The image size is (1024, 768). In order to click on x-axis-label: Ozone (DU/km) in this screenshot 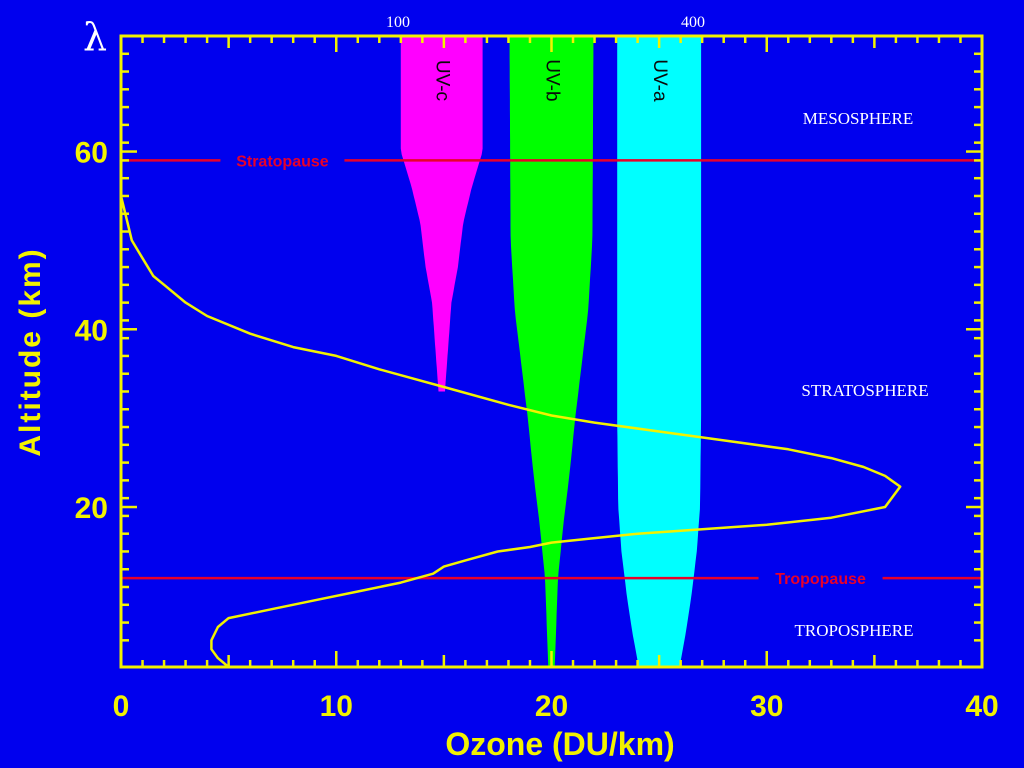, I will do `click(559, 744)`.